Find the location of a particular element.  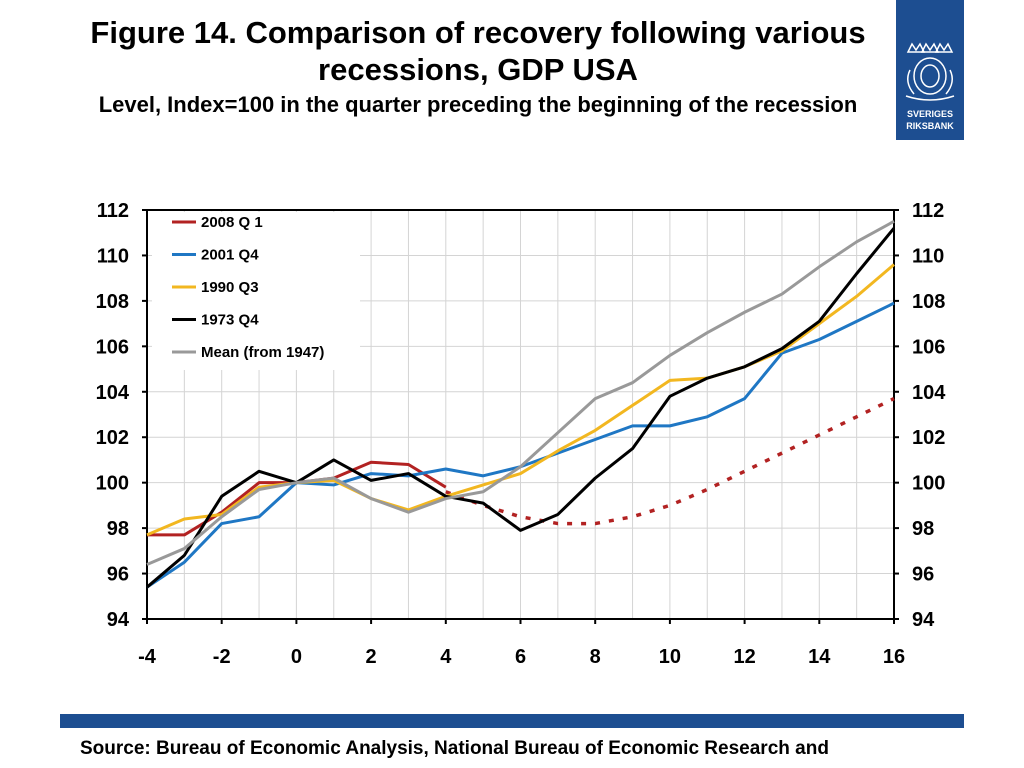

legend-label: 1973 Q4 is located at coordinates (230, 320).